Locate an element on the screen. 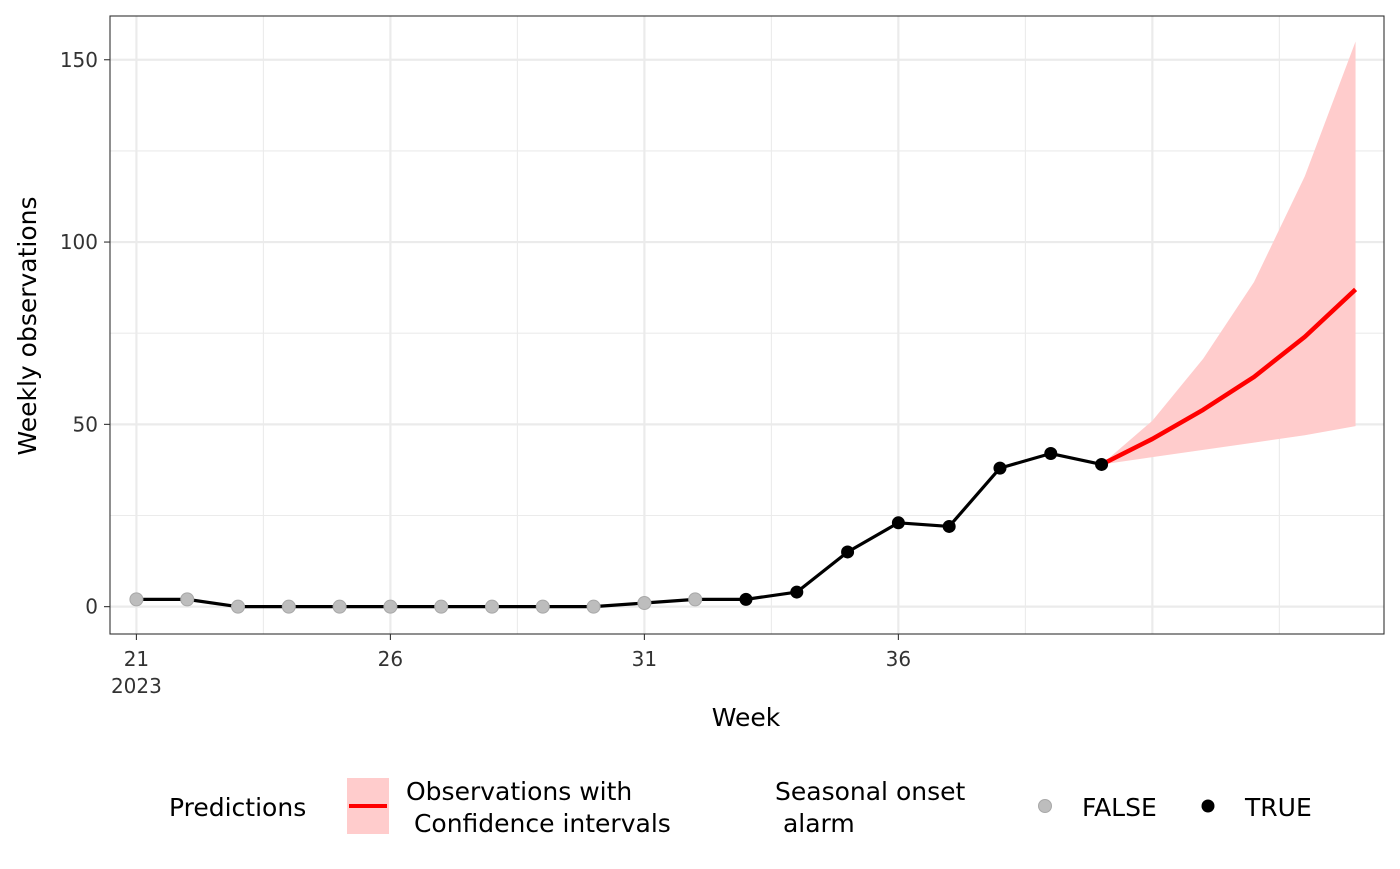 This screenshot has width=1400, height=869. legend-predictions-label-line2: Confidence intervals is located at coordinates (538, 823).